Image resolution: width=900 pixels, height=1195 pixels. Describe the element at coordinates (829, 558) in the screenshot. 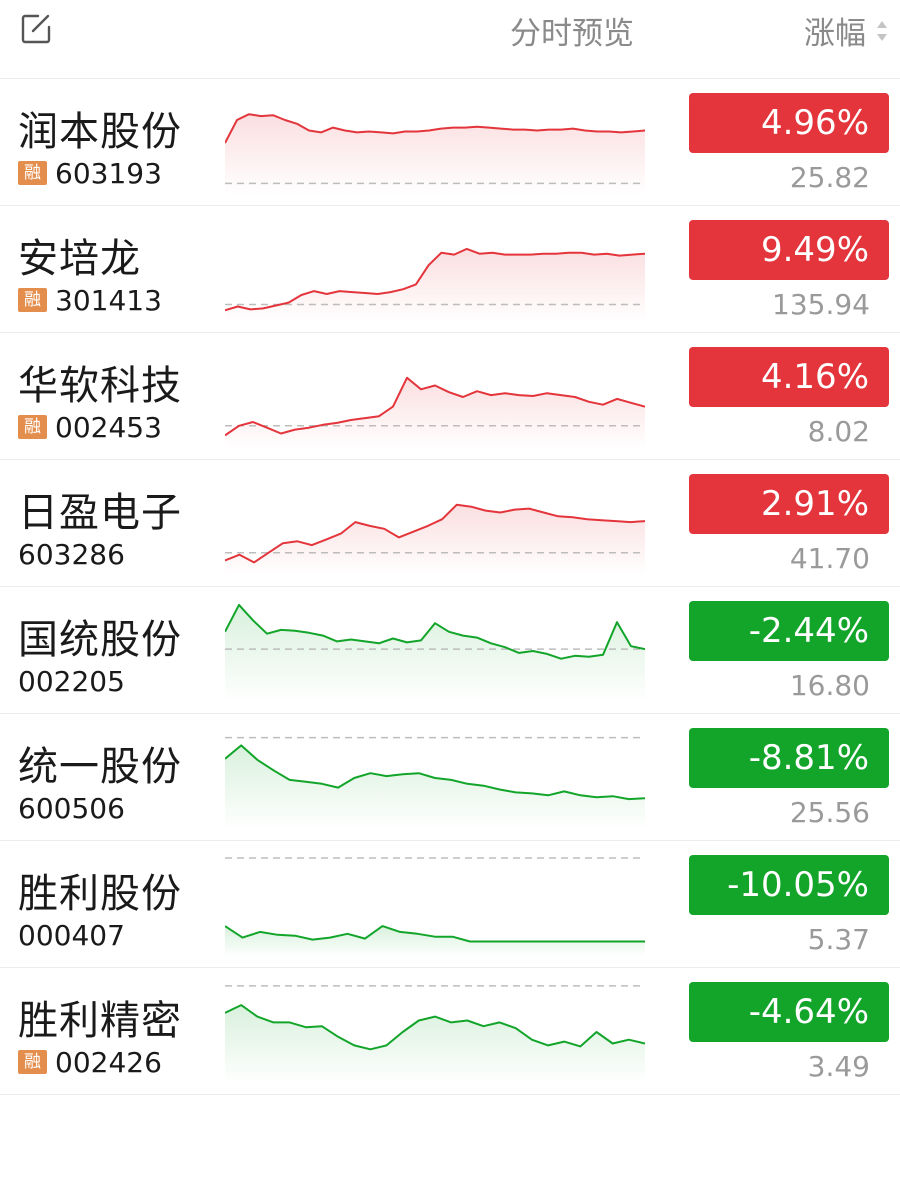

I see `stock-price: 41.70` at that location.